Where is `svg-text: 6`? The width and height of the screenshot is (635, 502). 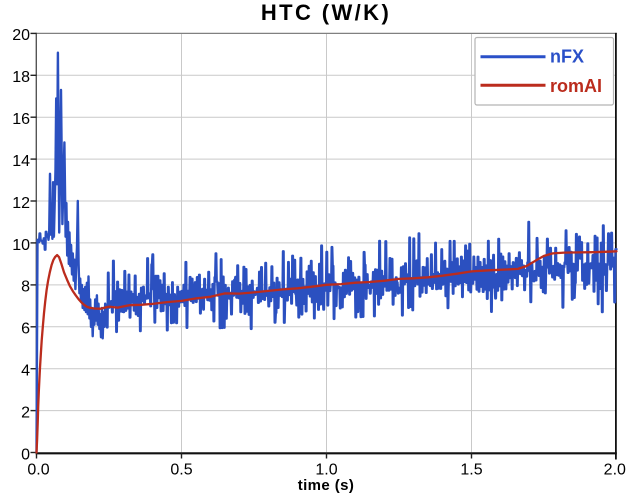
svg-text: 6 is located at coordinates (25, 329).